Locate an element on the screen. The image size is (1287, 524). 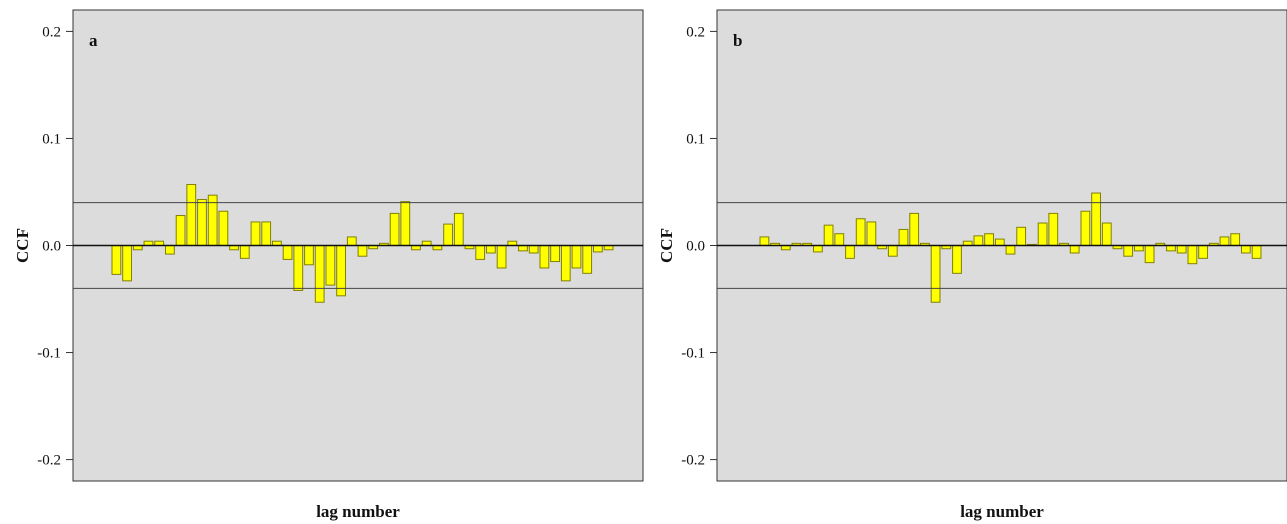
panel-b-y-tick-label: -0.2 is located at coordinates (693, 461).